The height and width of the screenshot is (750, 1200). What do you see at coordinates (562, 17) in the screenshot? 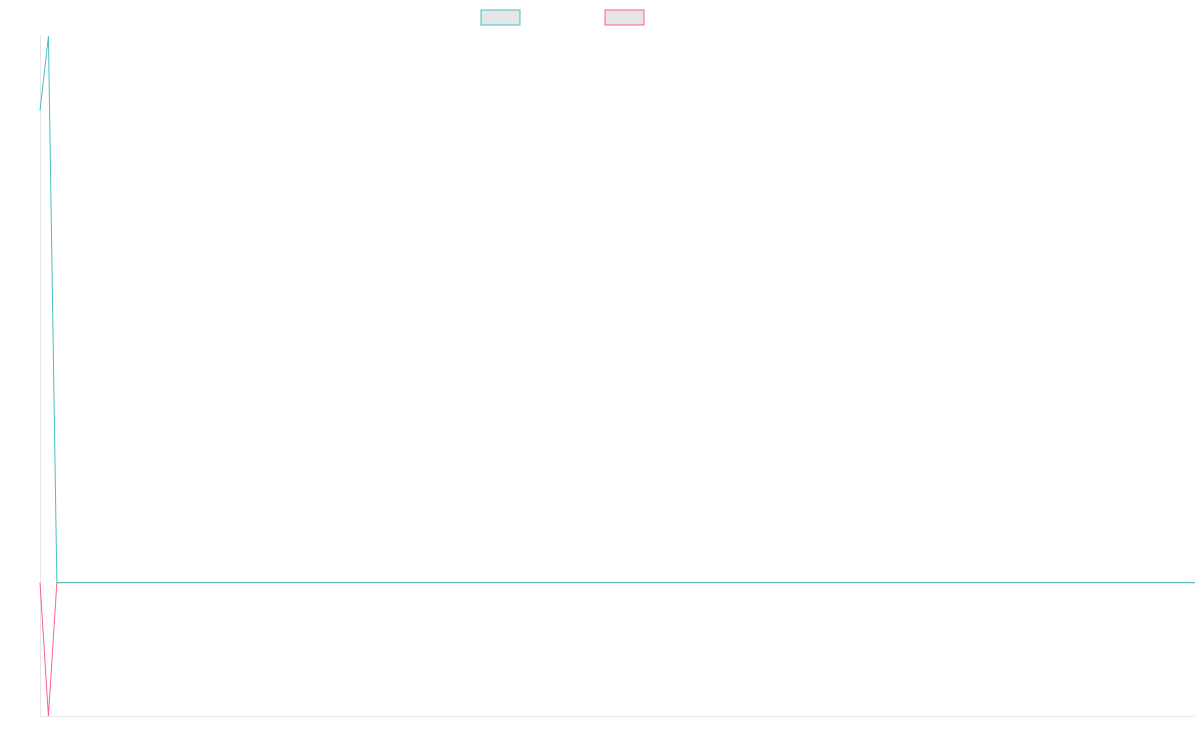
I see `legend` at bounding box center [562, 17].